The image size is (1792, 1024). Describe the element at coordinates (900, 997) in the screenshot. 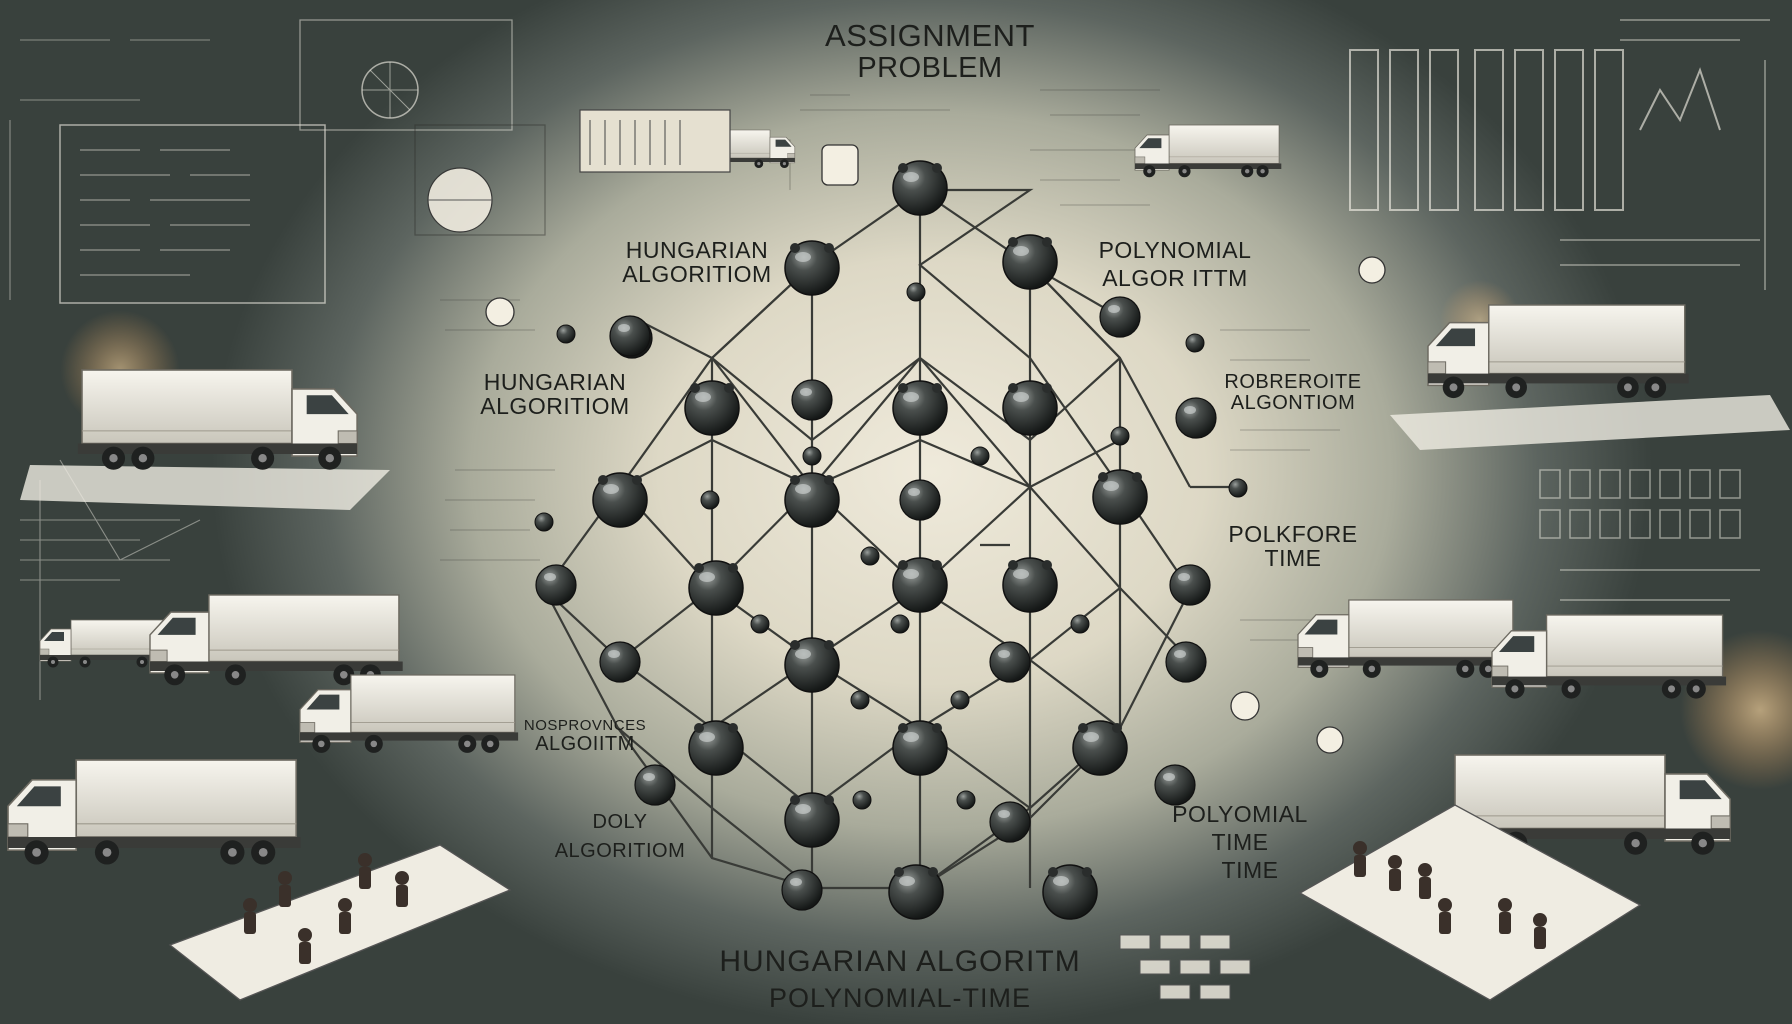

I see `bottom-title-line2: POLYNOMIAL-TIME` at that location.